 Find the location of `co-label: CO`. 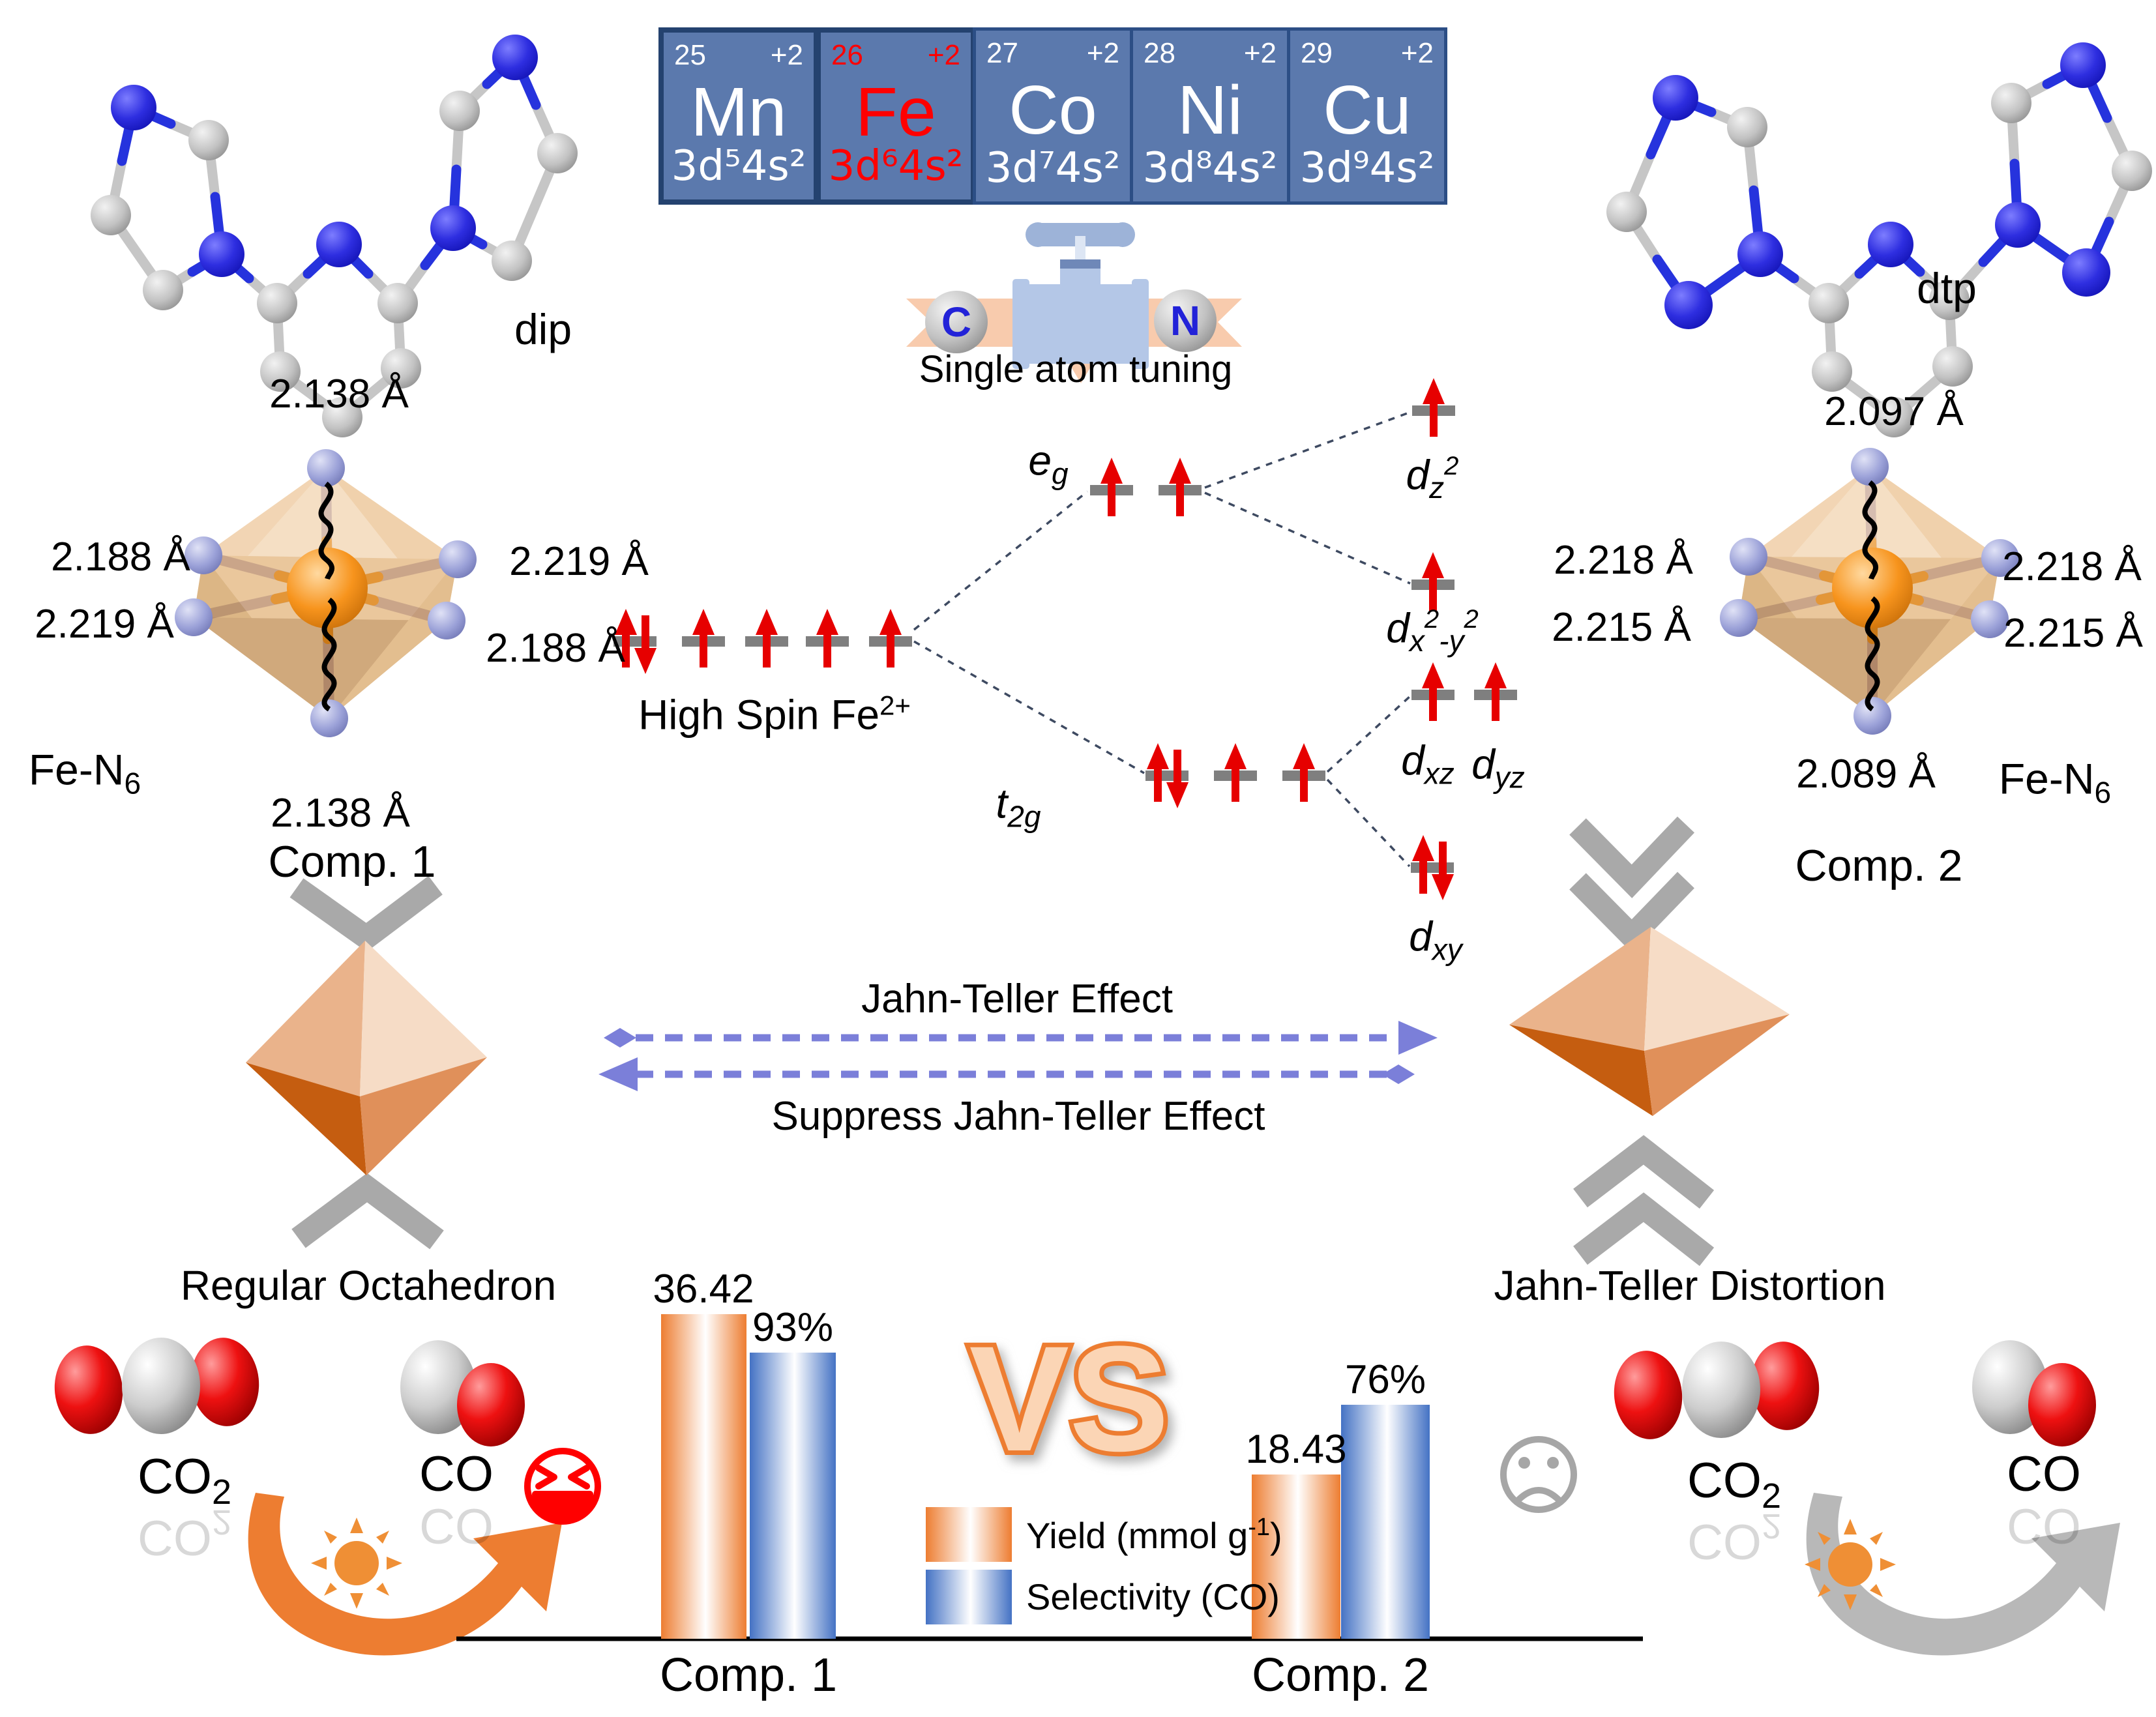

co-label: CO is located at coordinates (456, 1474).